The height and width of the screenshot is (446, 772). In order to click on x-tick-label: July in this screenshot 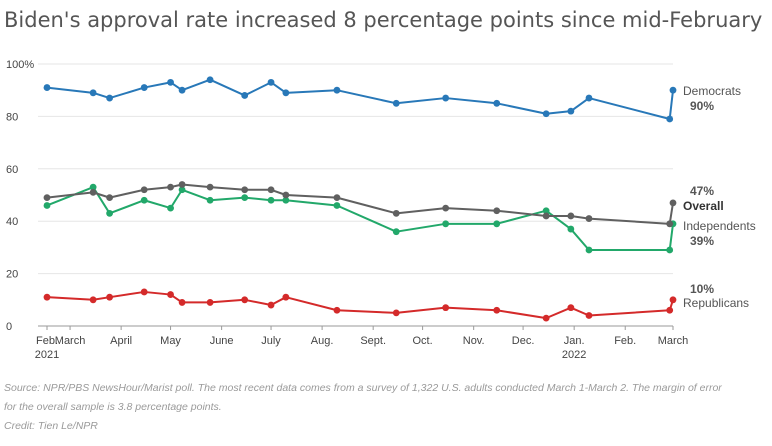, I will do `click(271, 341)`.